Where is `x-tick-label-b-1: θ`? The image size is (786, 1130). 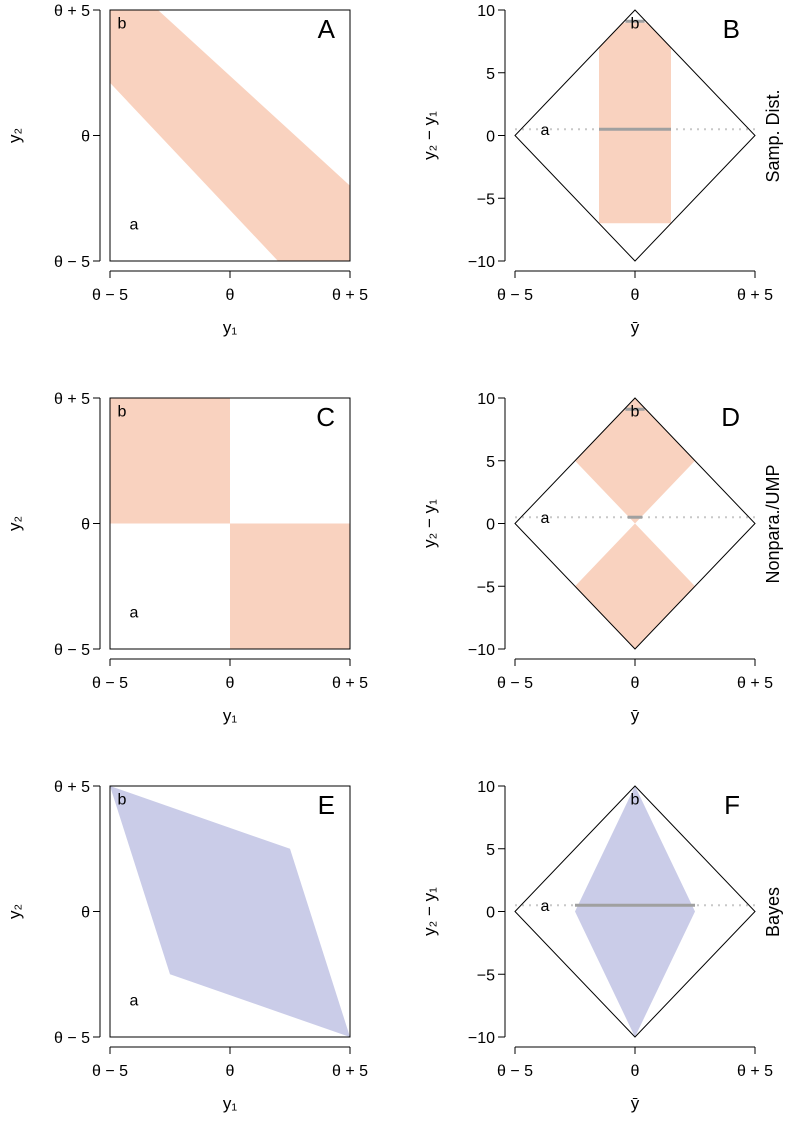 x-tick-label-b-1: θ is located at coordinates (635, 295).